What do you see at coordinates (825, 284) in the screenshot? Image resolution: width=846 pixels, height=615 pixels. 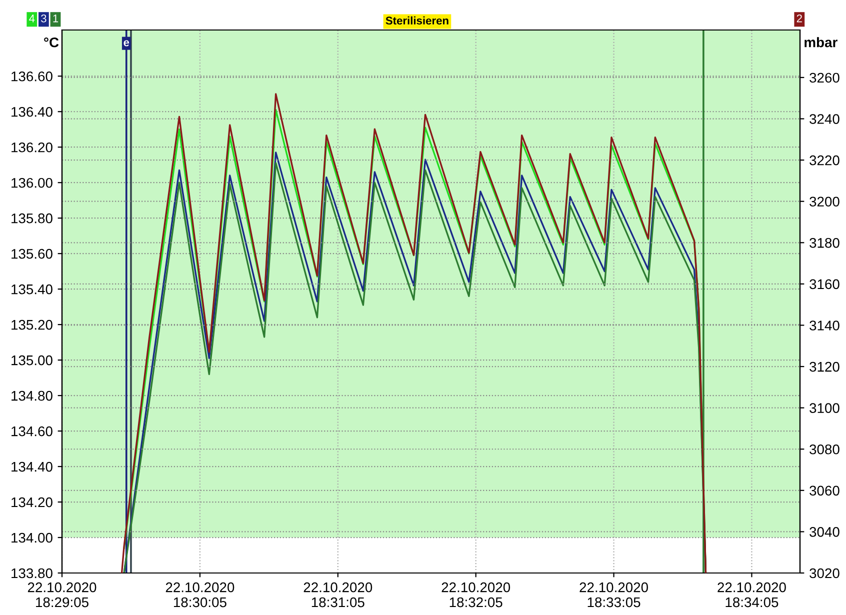 I see `y2-tick-label: 3160` at bounding box center [825, 284].